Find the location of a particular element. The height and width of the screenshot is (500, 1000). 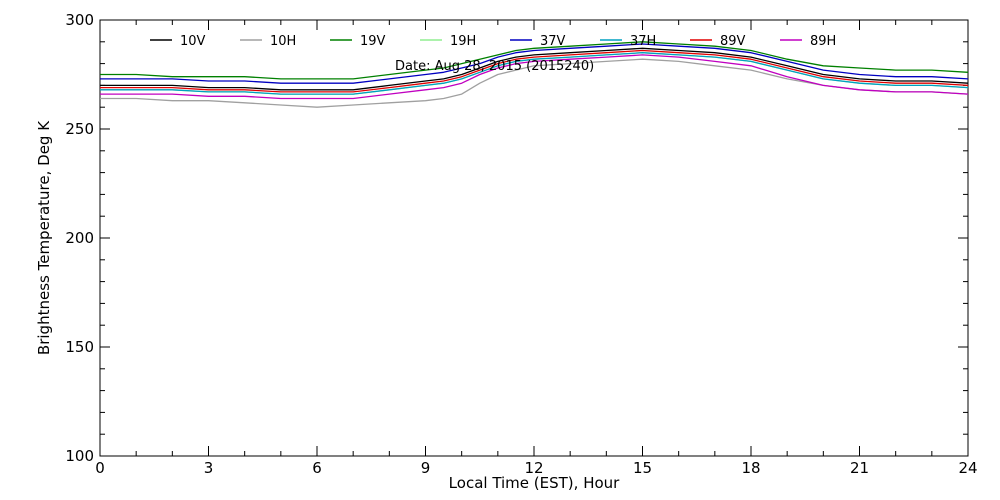

y-tick-label: 100 is located at coordinates (79, 456).